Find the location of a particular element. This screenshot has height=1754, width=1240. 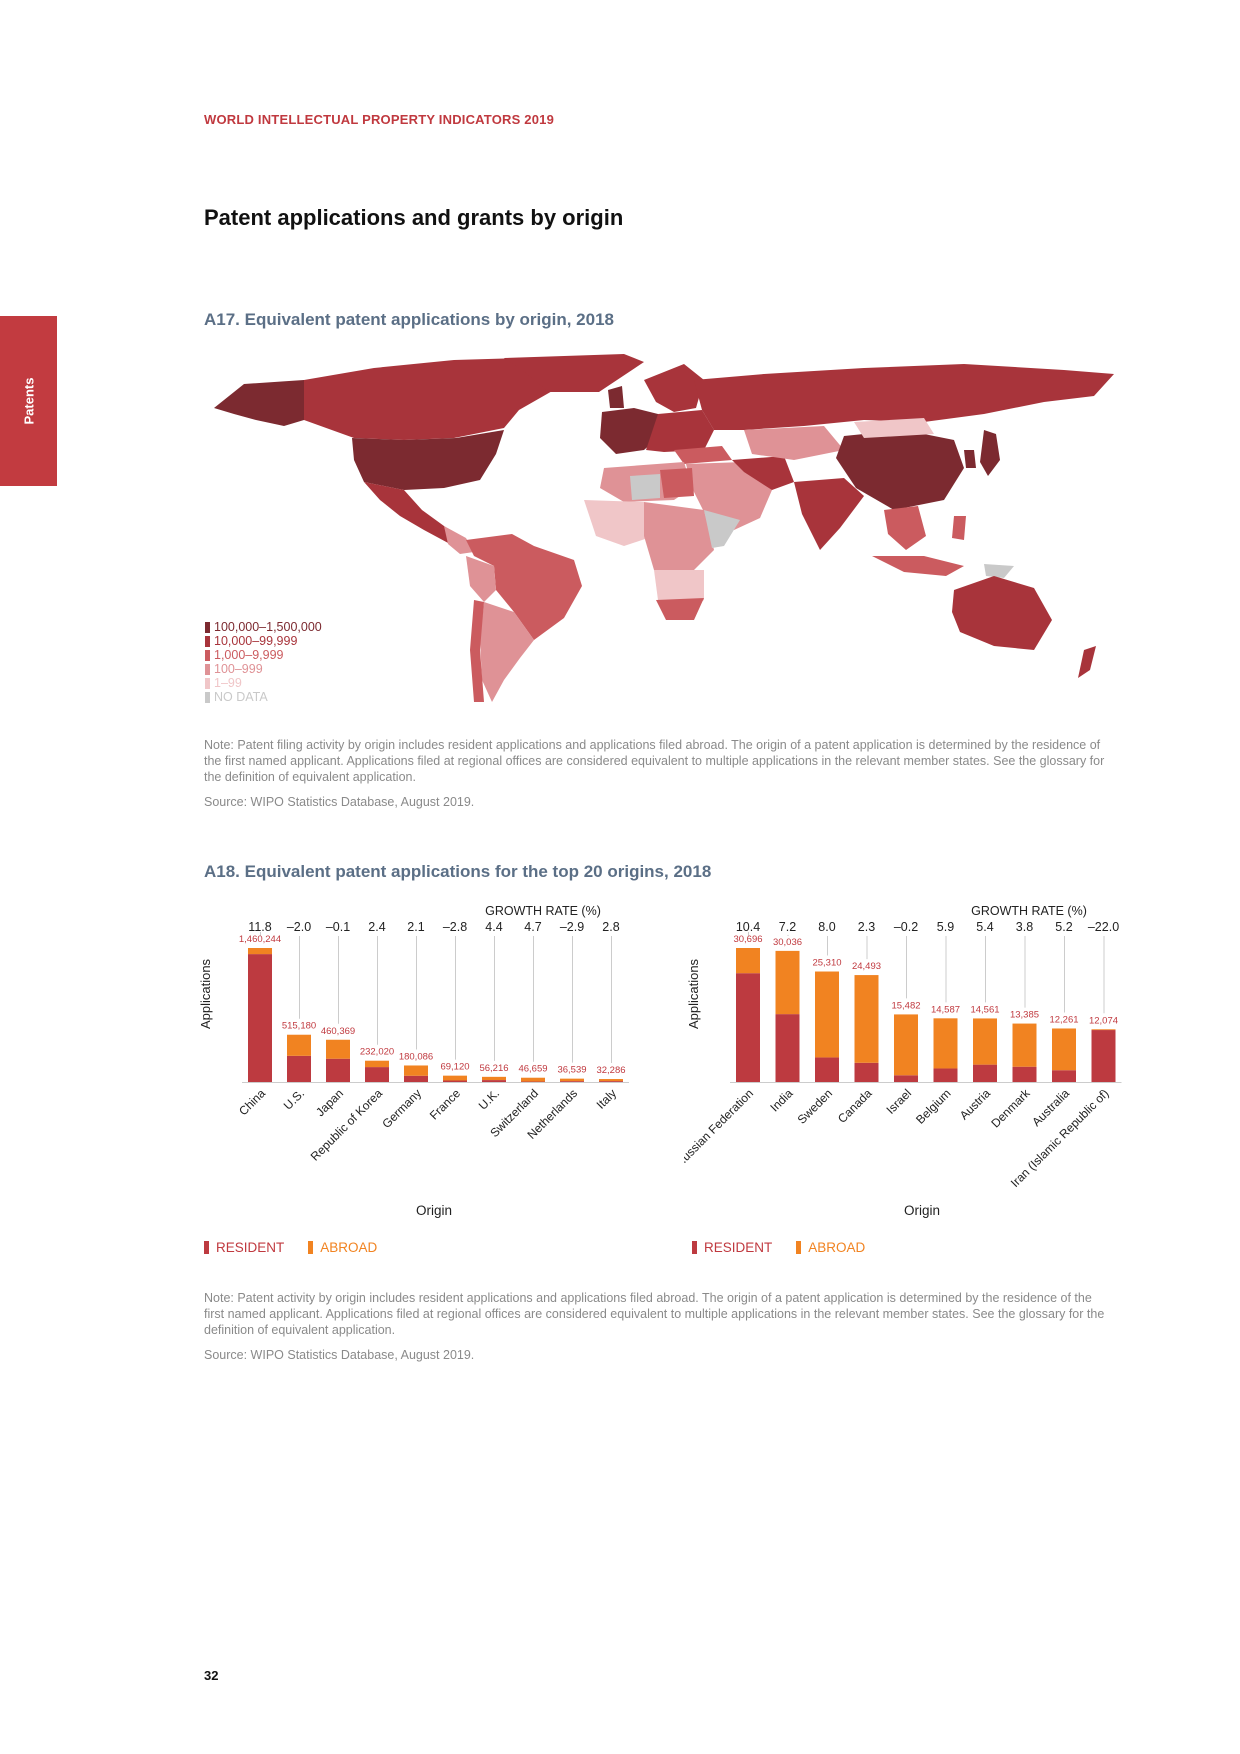

bar-total-label: 180,086 is located at coordinates (416, 1056).